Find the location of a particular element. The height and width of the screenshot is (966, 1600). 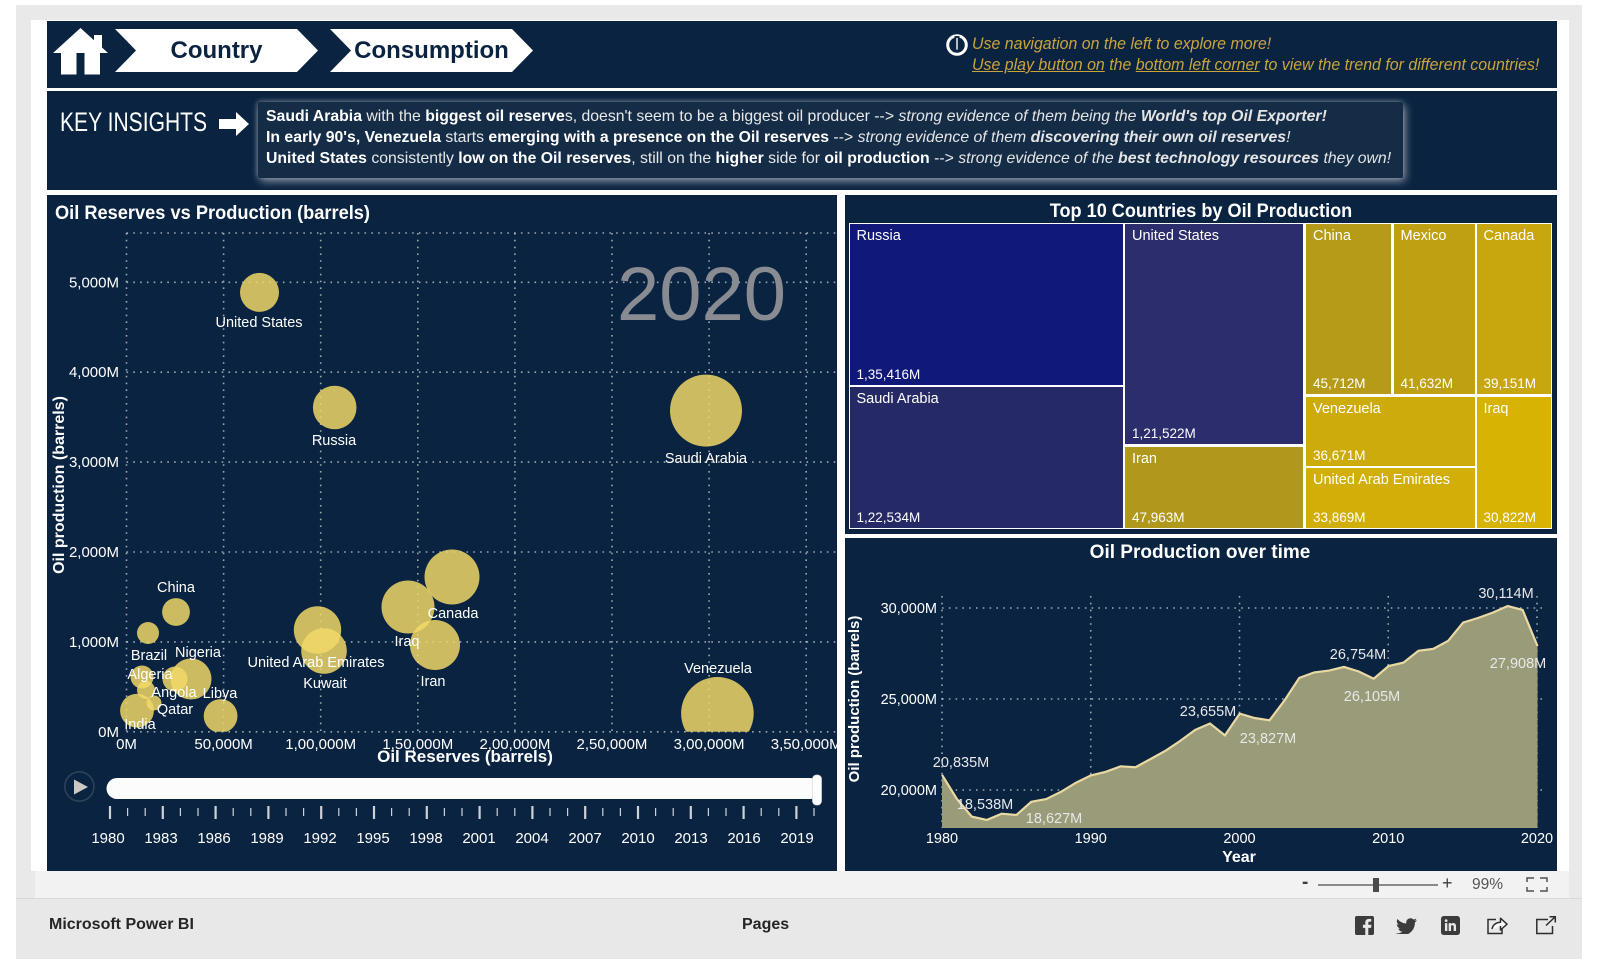

svg-text: Canada is located at coordinates (454, 614).